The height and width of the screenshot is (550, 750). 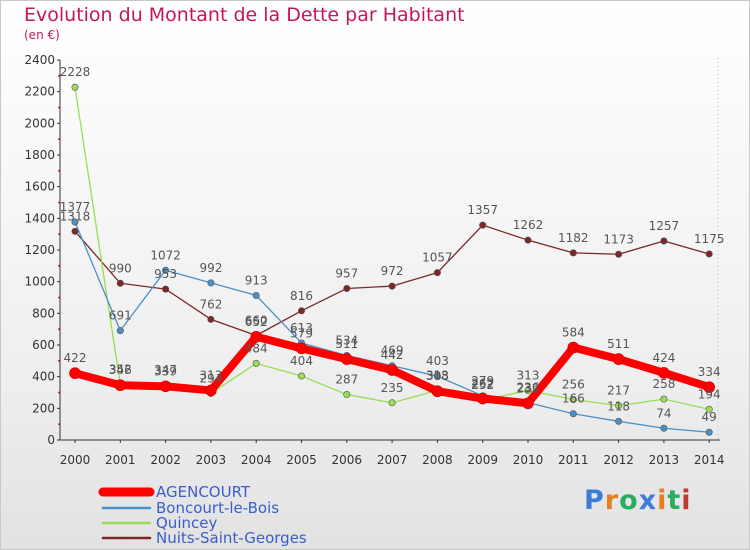 I want to click on x-tick-label: 2001, so click(x=120, y=460).